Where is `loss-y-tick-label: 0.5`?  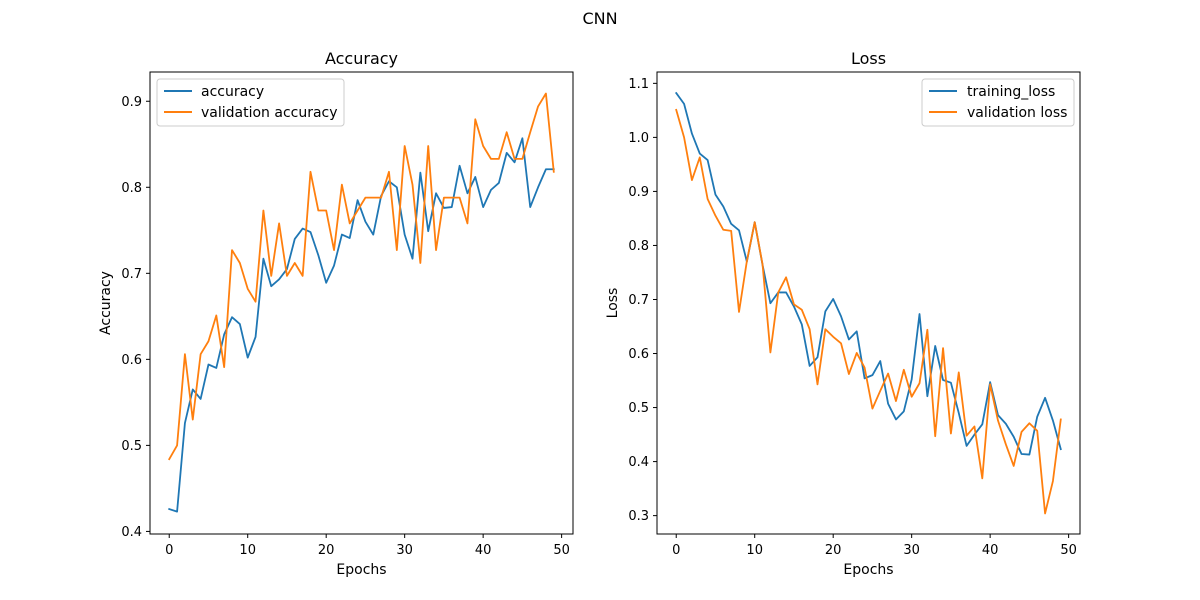 loss-y-tick-label: 0.5 is located at coordinates (638, 408).